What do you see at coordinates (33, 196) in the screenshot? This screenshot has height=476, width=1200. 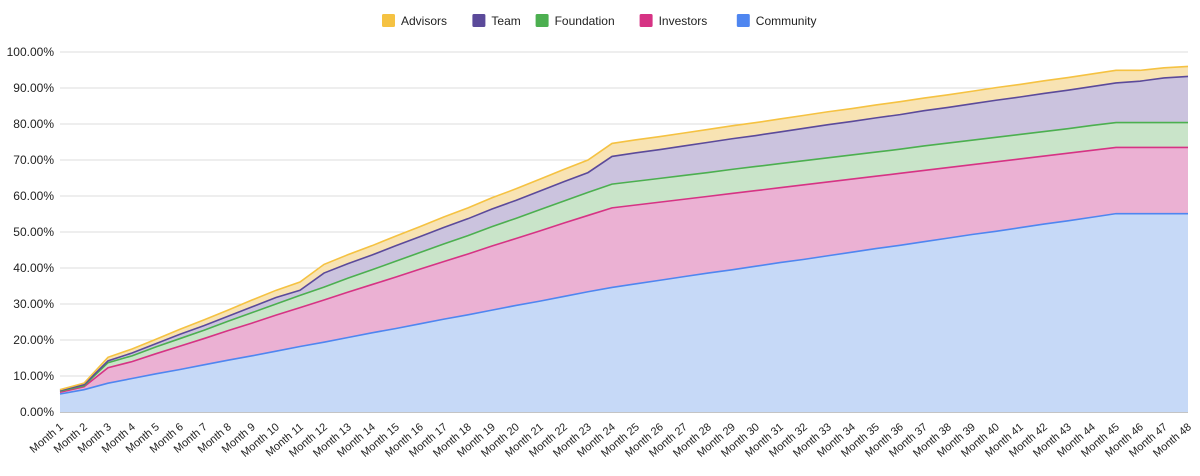 I see `y-tick-label: 60.00%` at bounding box center [33, 196].